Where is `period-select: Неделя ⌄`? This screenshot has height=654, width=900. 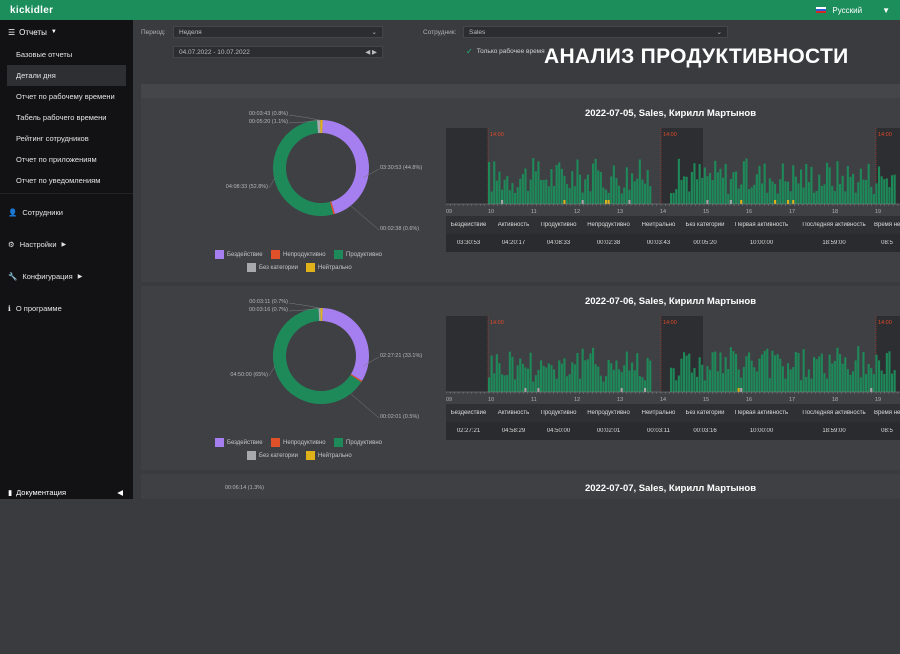 period-select: Неделя ⌄ is located at coordinates (278, 32).